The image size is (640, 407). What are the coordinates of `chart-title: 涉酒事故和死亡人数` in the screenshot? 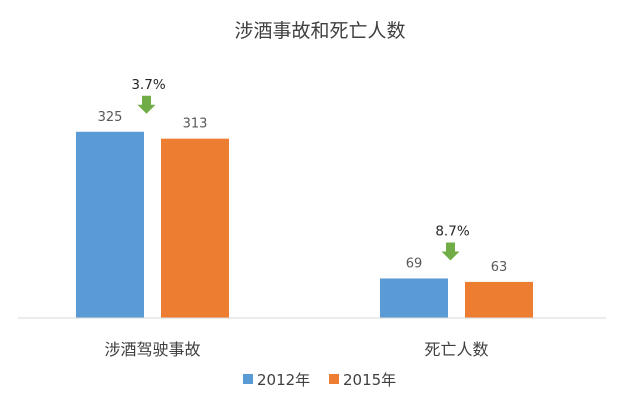 It's located at (319, 31).